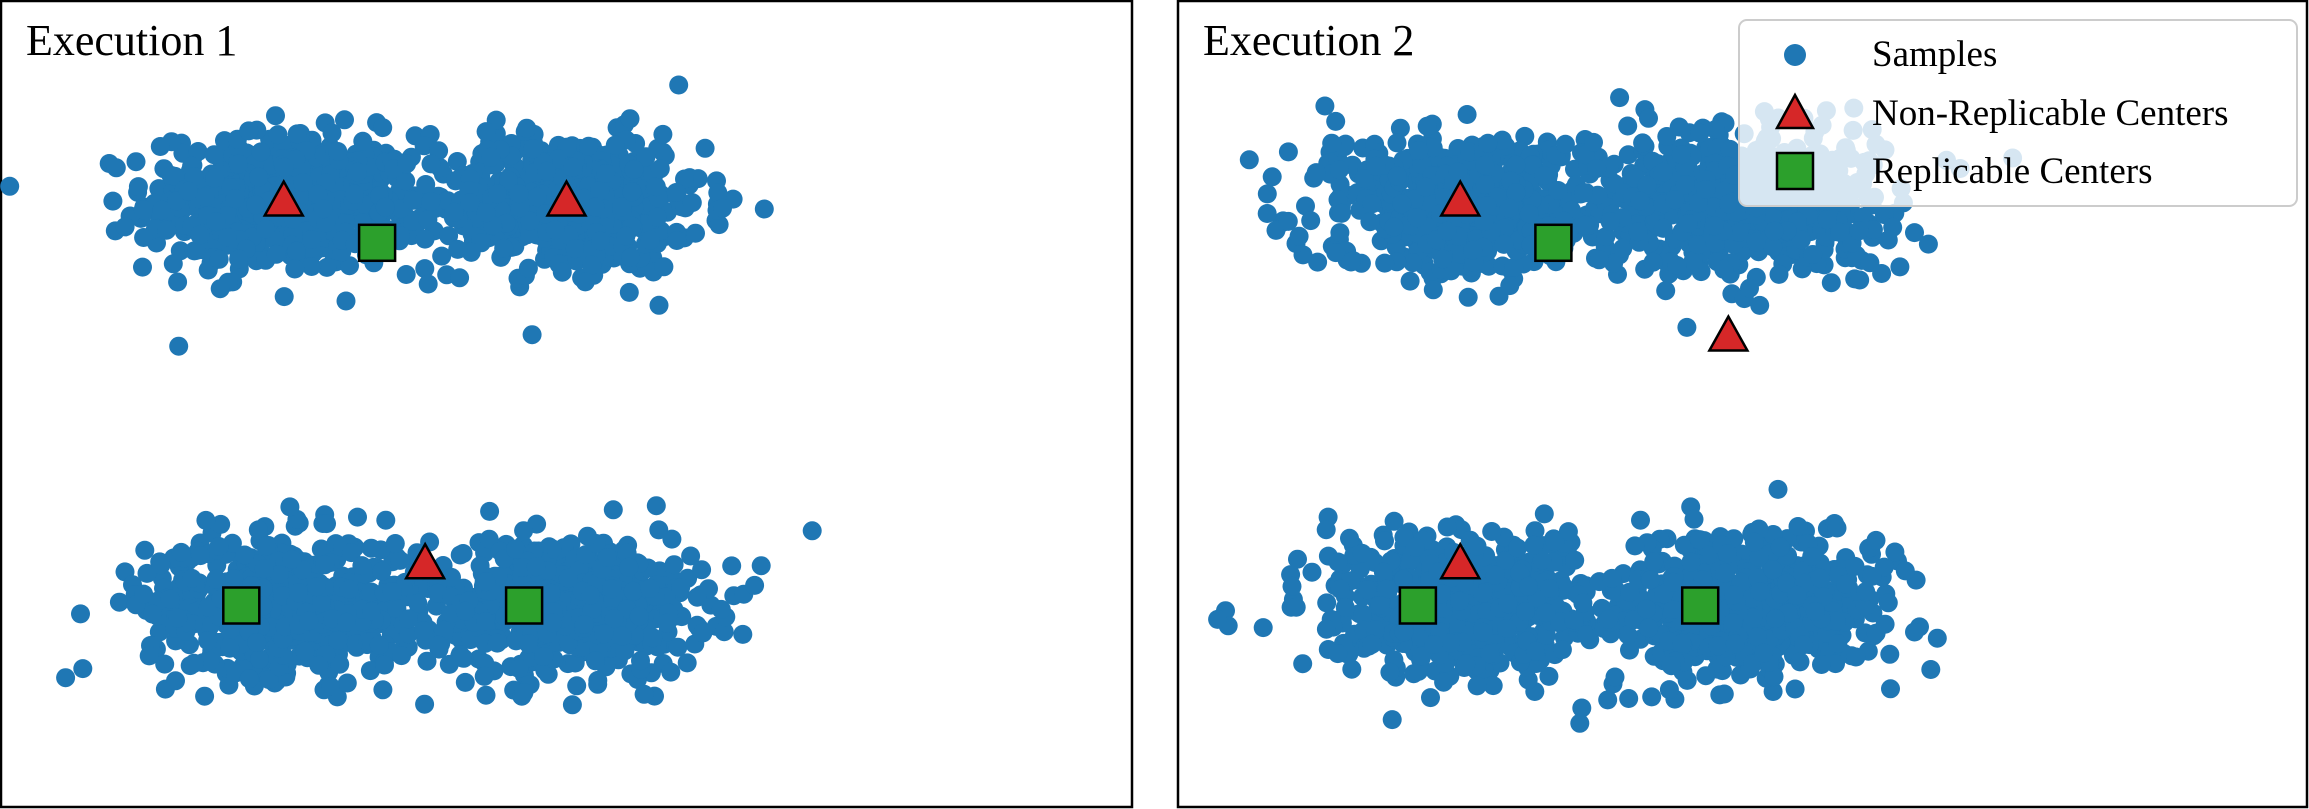 The image size is (2309, 809). What do you see at coordinates (1418, 605) in the screenshot?
I see `replicable-center` at bounding box center [1418, 605].